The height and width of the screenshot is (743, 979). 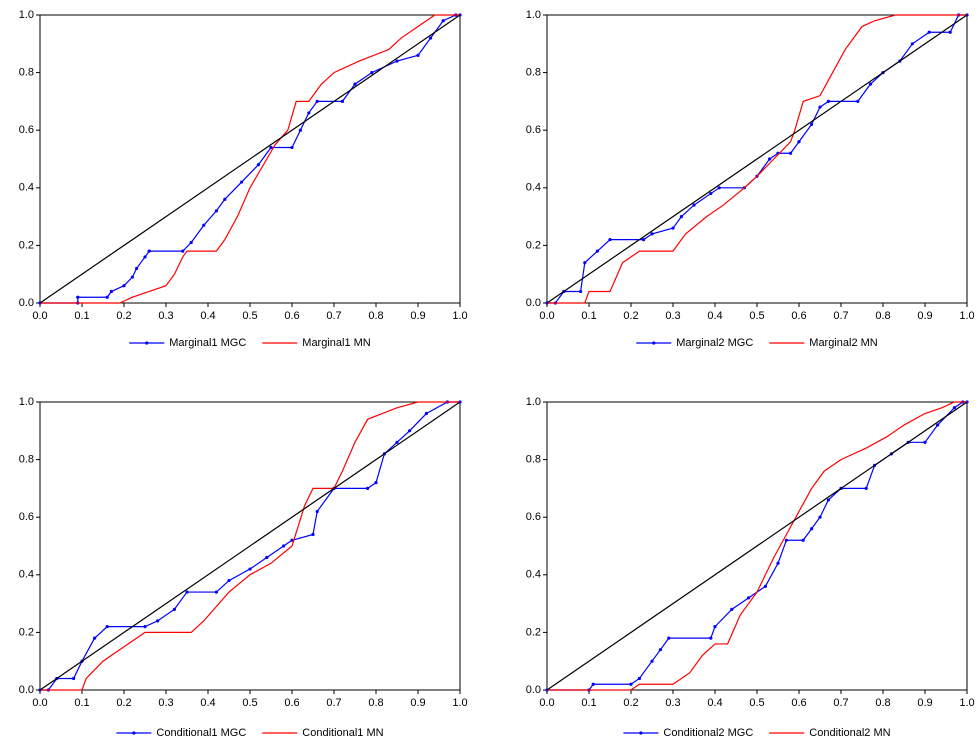 I want to click on legend-item: Marginal2 MN, so click(x=823, y=343).